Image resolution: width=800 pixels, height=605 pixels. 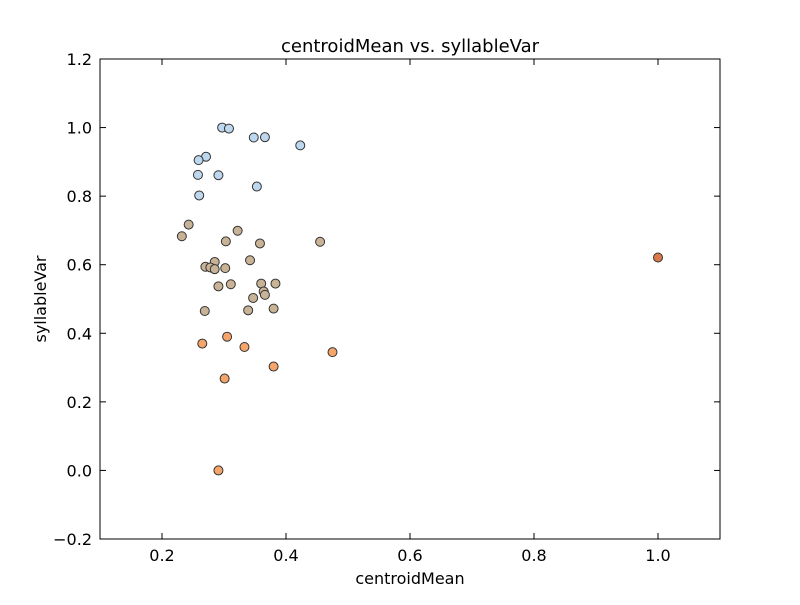 I want to click on x-tick-label: 1.0, so click(x=657, y=555).